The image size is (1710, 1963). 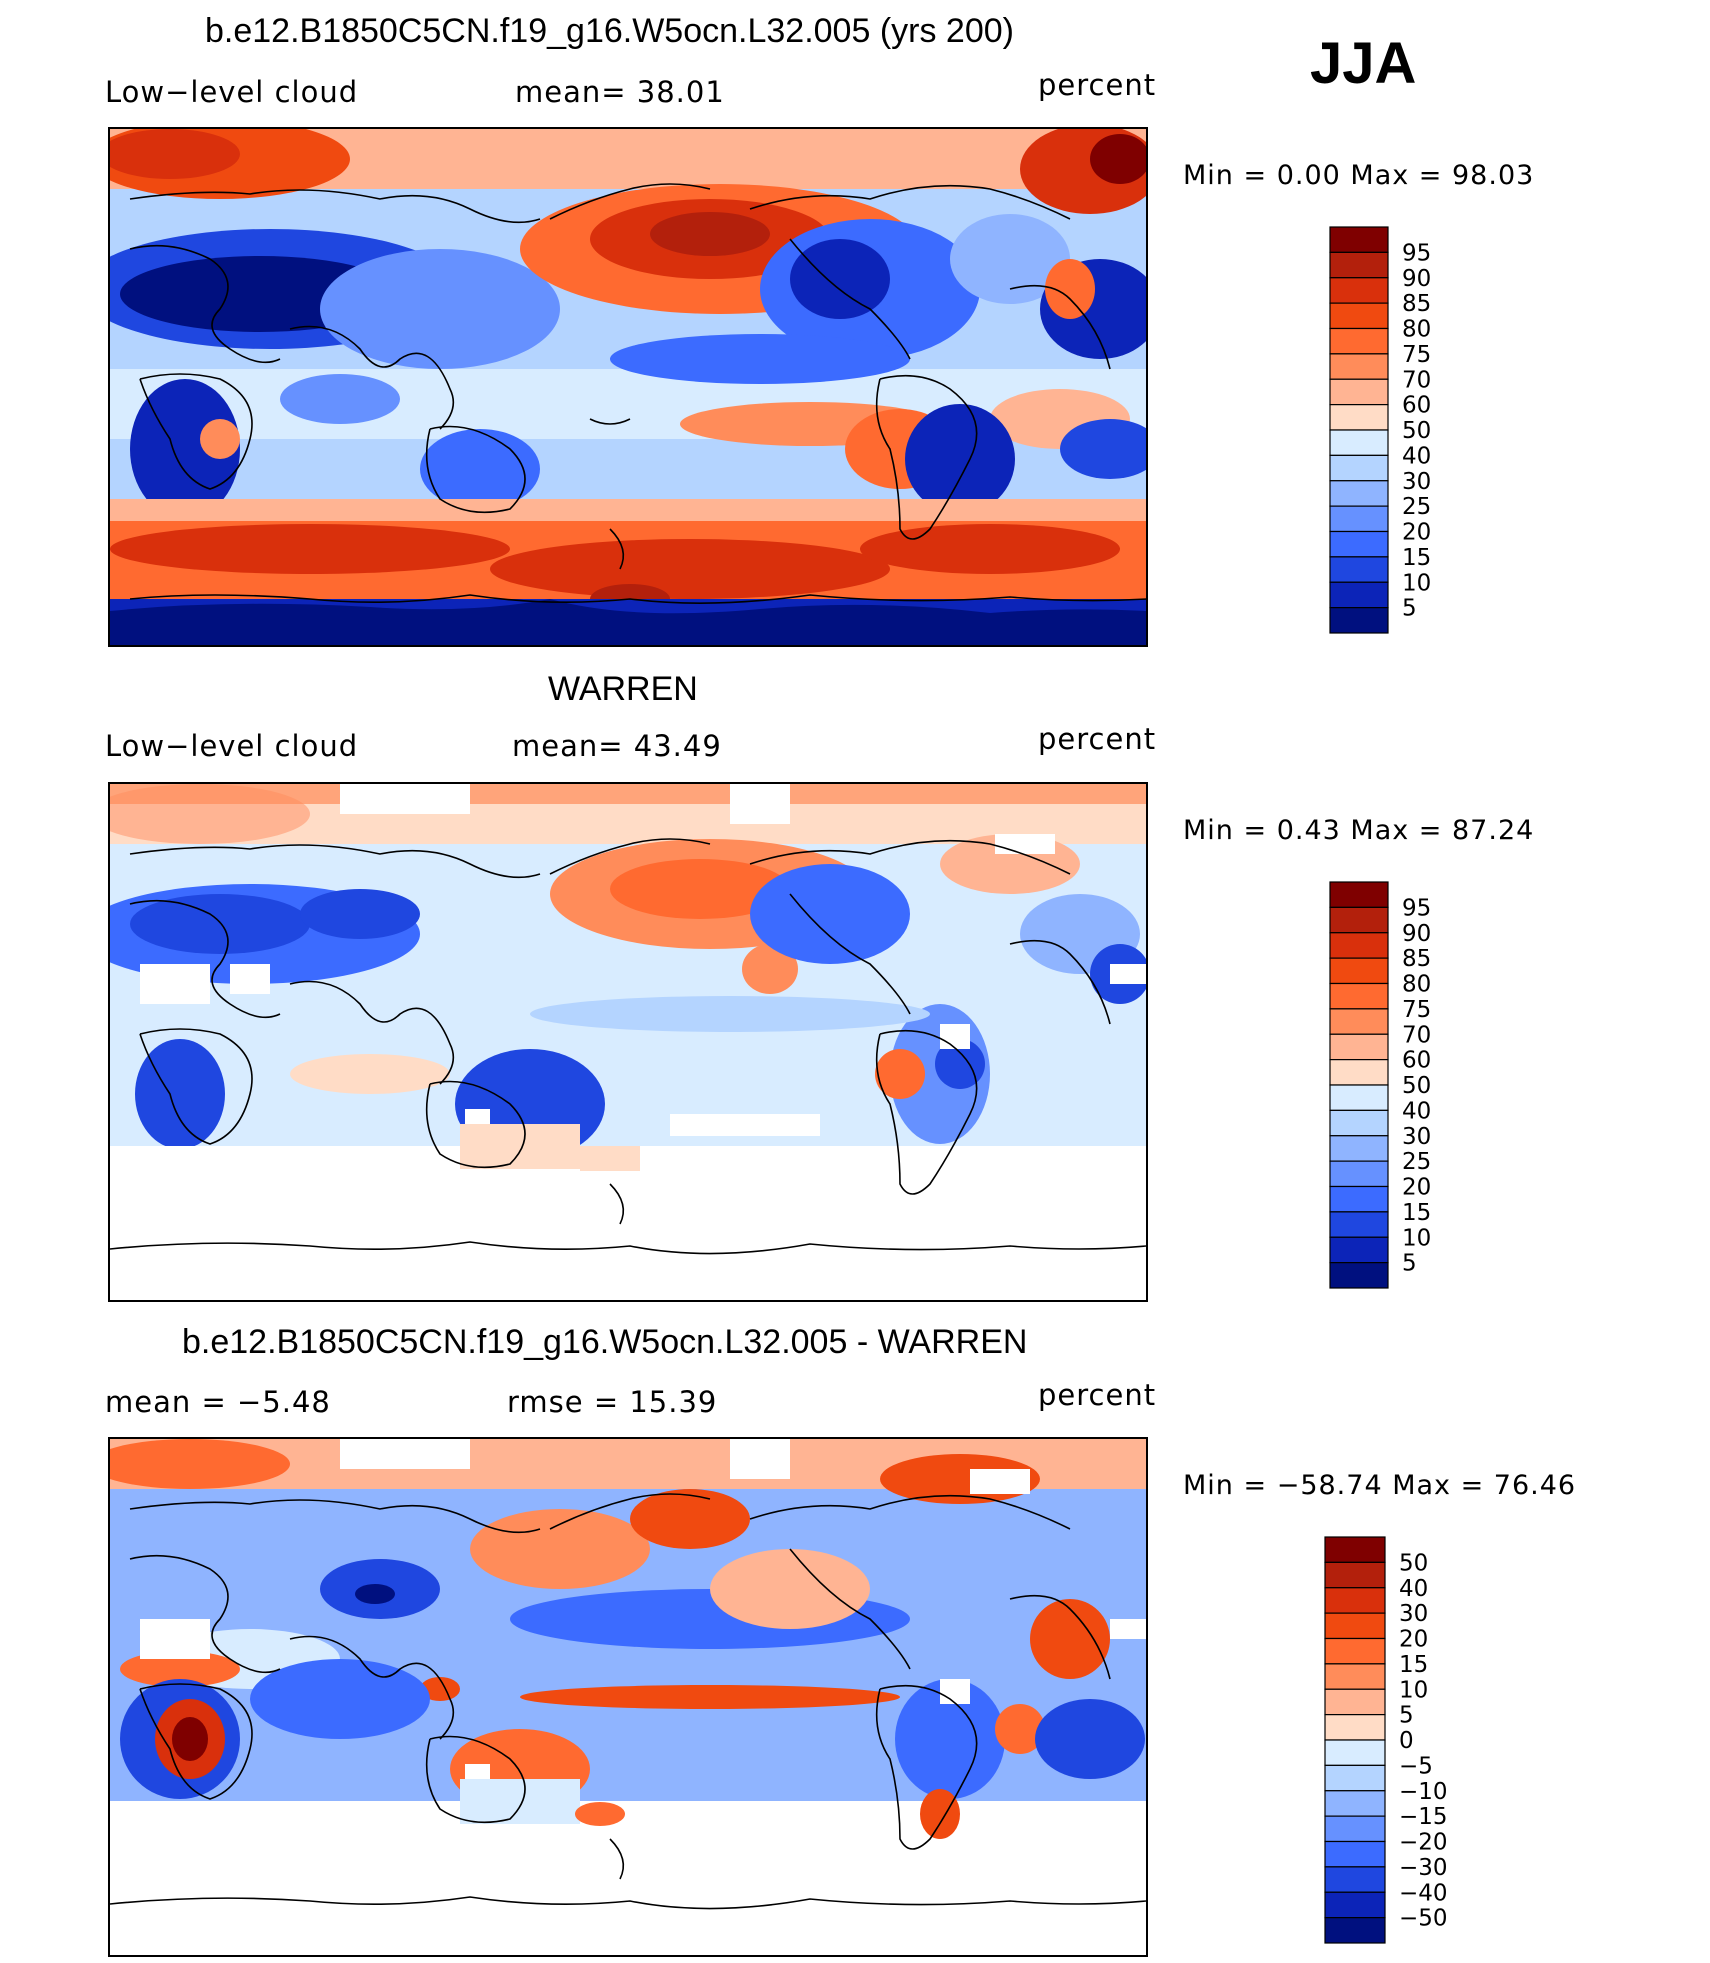 What do you see at coordinates (1423, 1919) in the screenshot?
I see `panel3-colorbar-label: −50` at bounding box center [1423, 1919].